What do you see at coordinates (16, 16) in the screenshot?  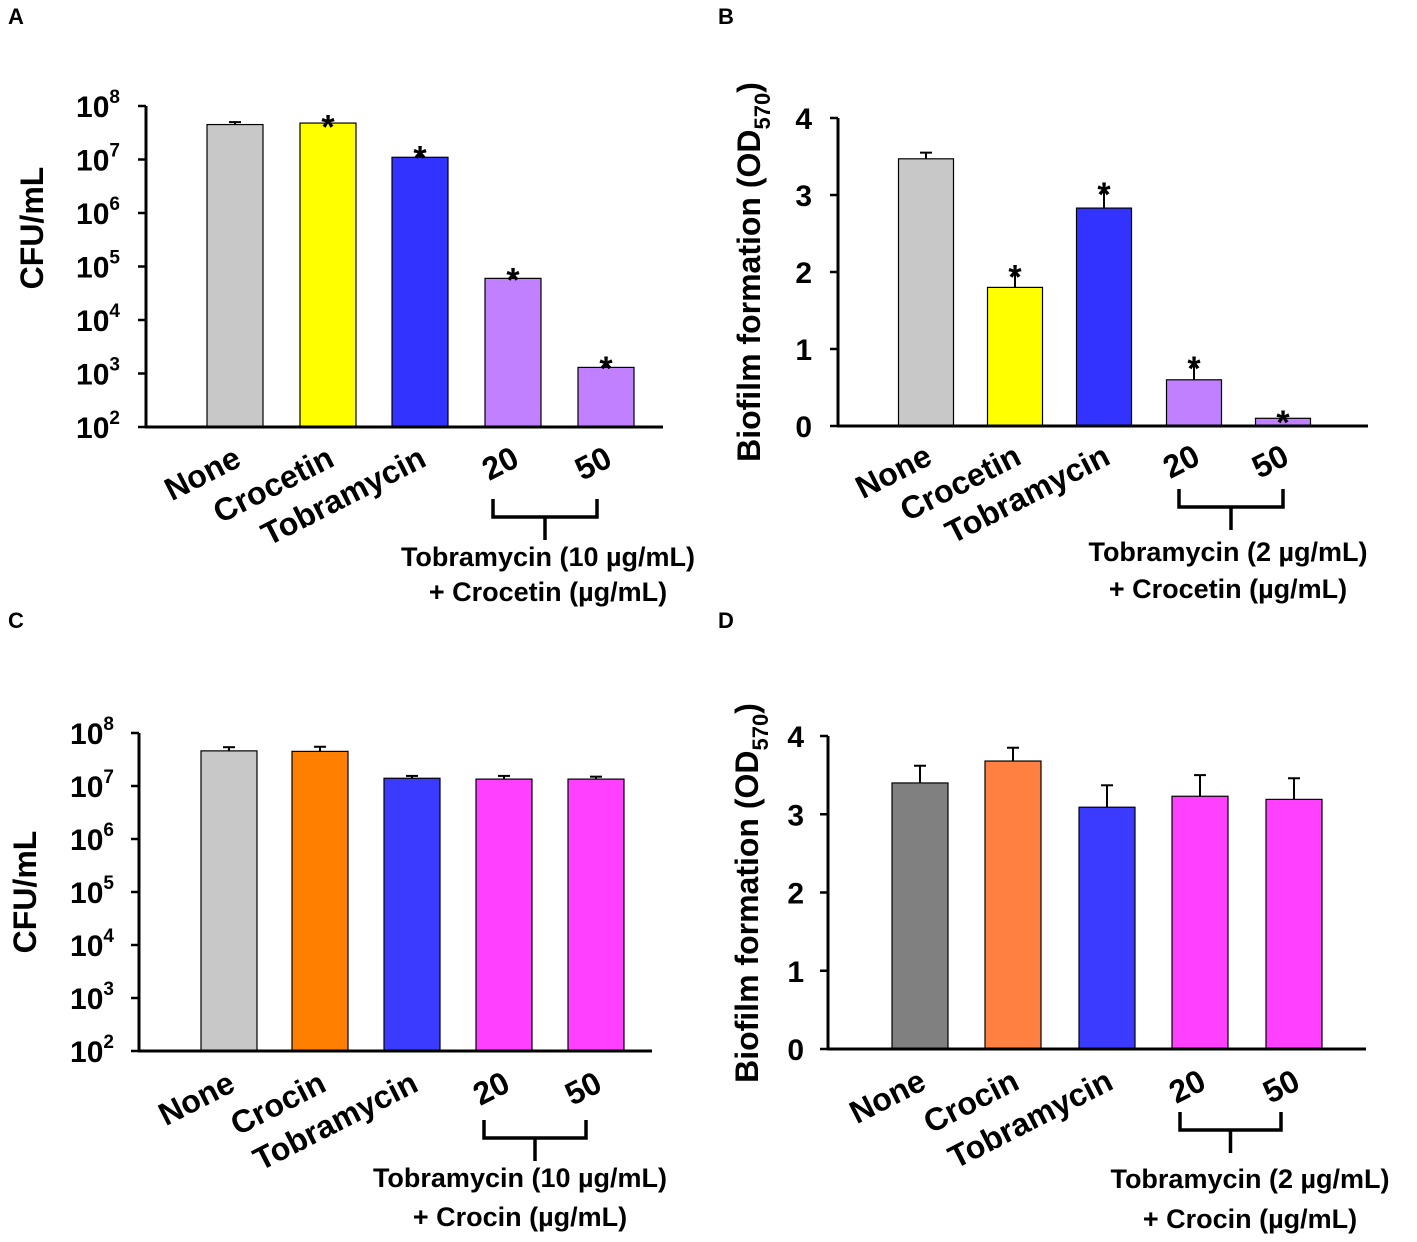 I see `panel-a-letter: A` at bounding box center [16, 16].